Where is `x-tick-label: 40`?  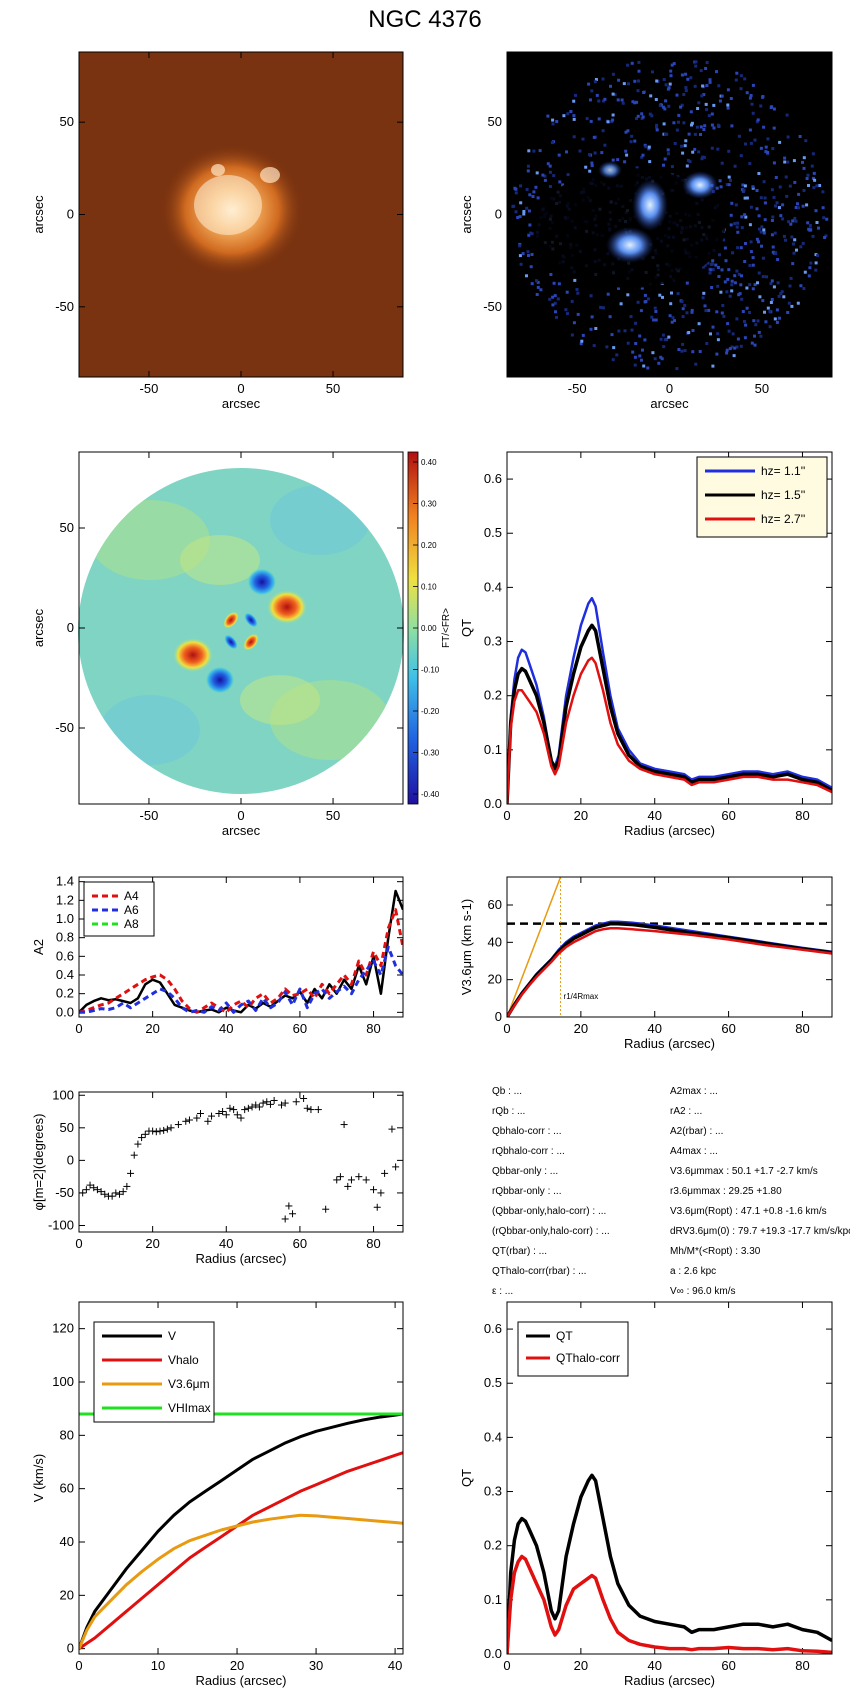
x-tick-label: 40 is located at coordinates (654, 815).